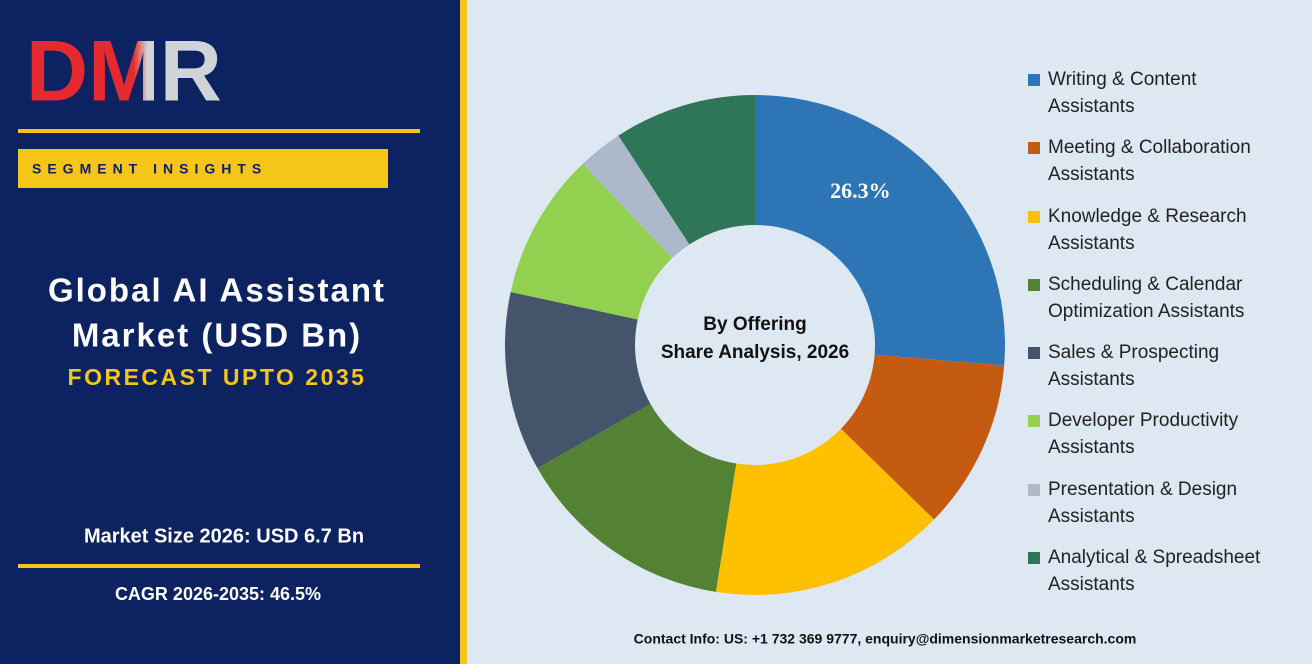 Image resolution: width=1312 pixels, height=664 pixels. I want to click on legend-item: Meeting & Collaboration Assistants, so click(1153, 168).